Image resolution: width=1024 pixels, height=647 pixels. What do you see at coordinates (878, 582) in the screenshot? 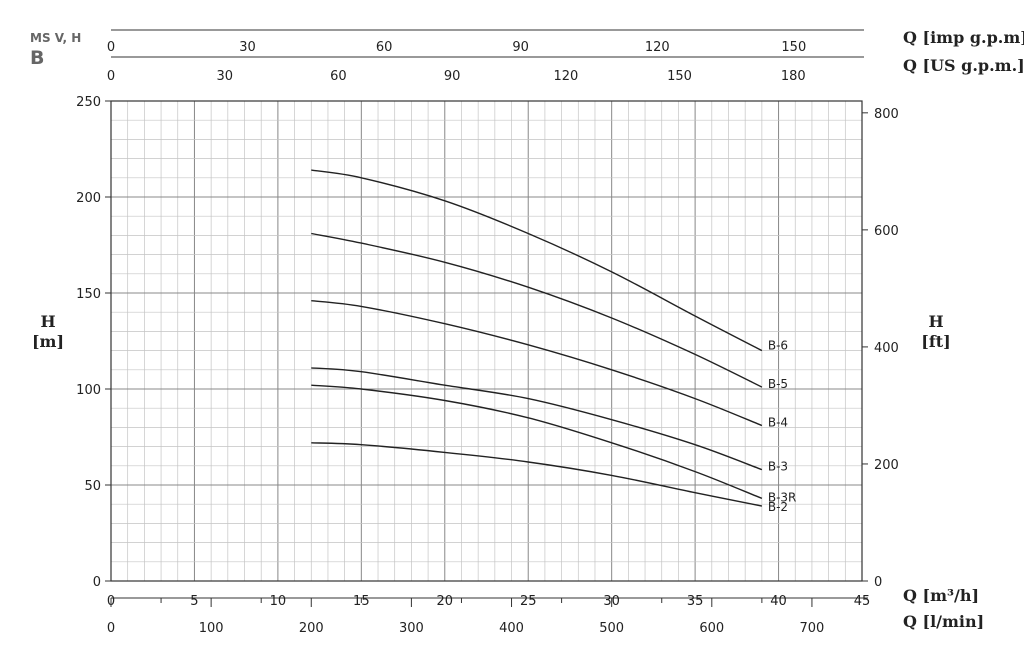
I see `right-tick-label: 0` at bounding box center [878, 582].